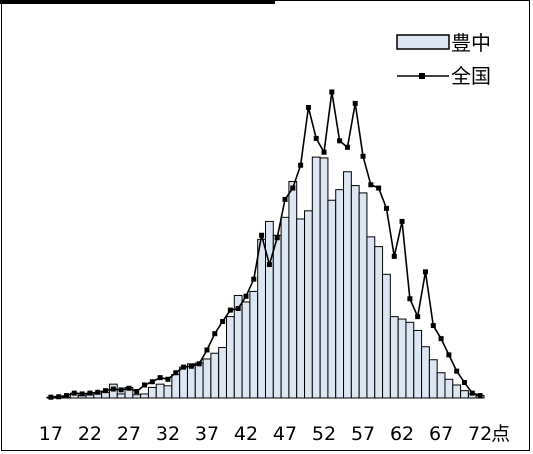  What do you see at coordinates (471, 76) in the screenshot?
I see `legend-label-national: 全国` at bounding box center [471, 76].